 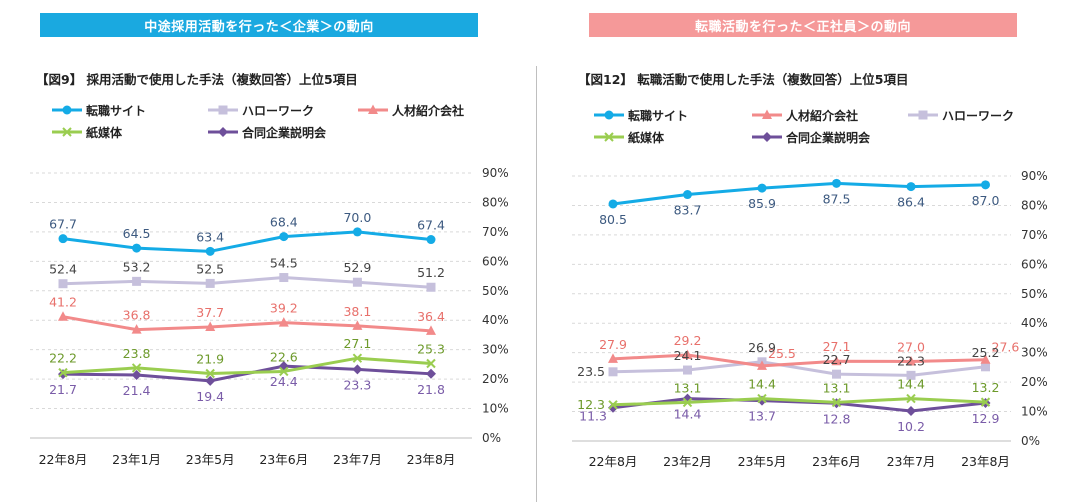 I want to click on y-tick-label: 70%, so click(x=1034, y=235).